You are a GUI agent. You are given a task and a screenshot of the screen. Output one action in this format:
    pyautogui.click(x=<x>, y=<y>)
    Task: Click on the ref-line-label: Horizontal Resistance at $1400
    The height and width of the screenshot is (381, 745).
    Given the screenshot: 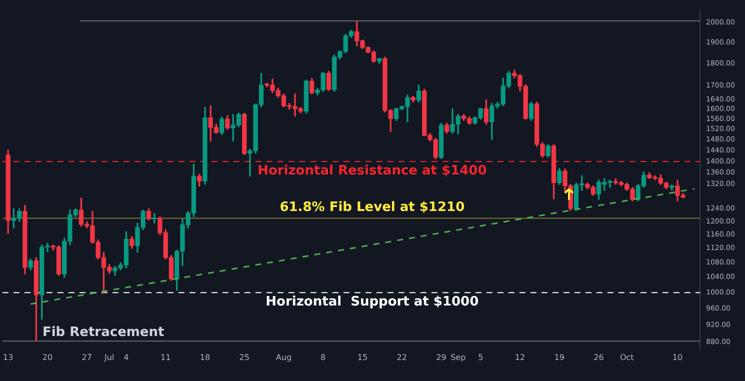 What is the action you would take?
    pyautogui.click(x=372, y=170)
    